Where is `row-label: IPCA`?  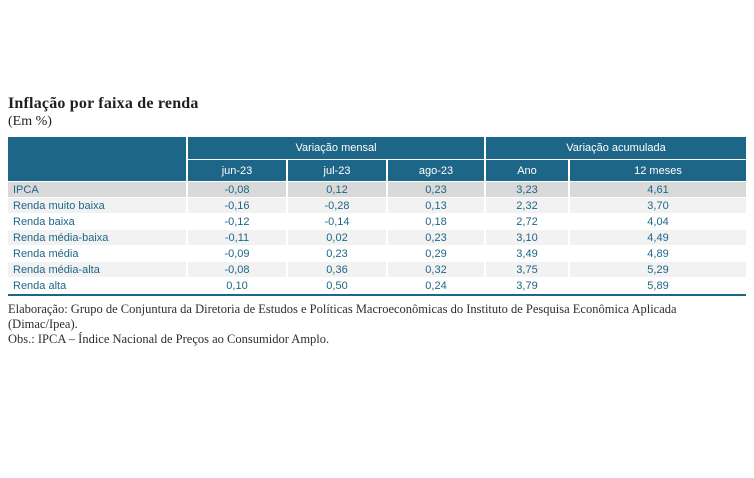
row-label: IPCA is located at coordinates (97, 189).